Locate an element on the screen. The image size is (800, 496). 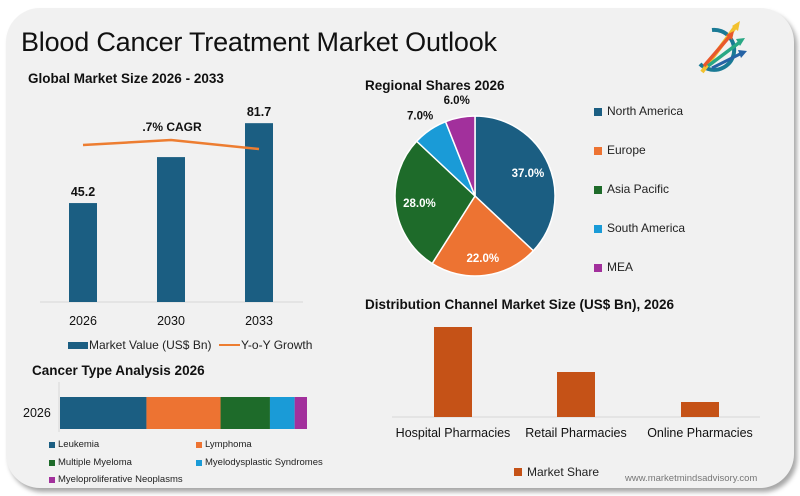
regional-shares-title: Regional Shares 2026 is located at coordinates (435, 85).